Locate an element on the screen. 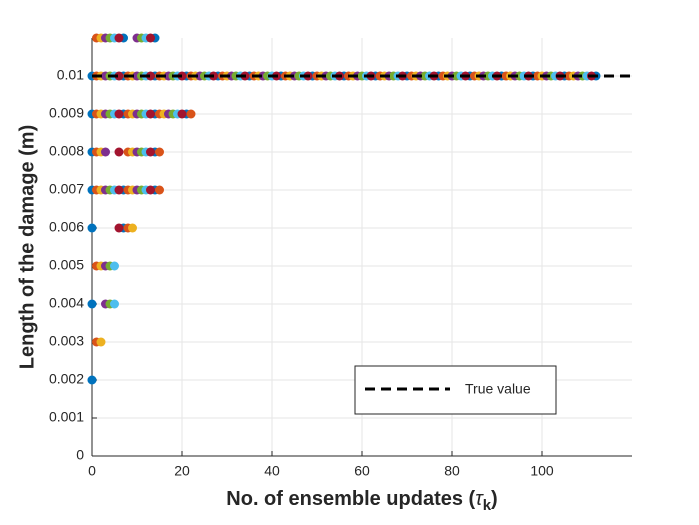 This screenshot has width=699, height=525. y-tick-label: 0.008 is located at coordinates (66, 151).